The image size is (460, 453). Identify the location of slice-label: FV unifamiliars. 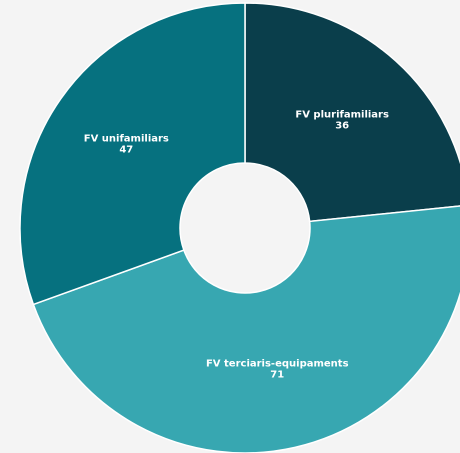
(126, 139).